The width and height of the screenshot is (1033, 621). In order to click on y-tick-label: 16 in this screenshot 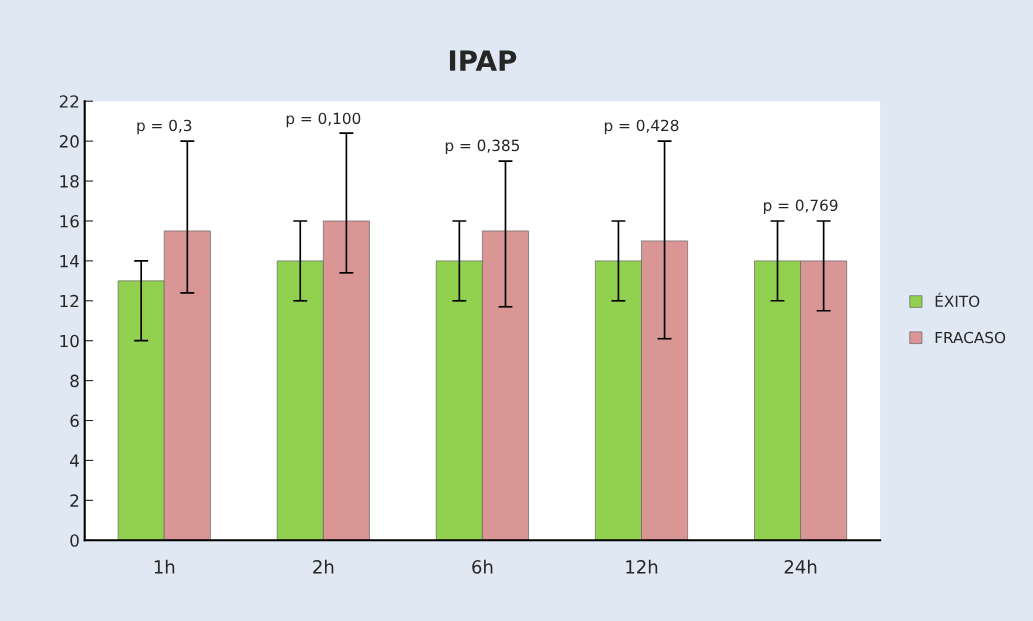, I will do `click(69, 221)`.